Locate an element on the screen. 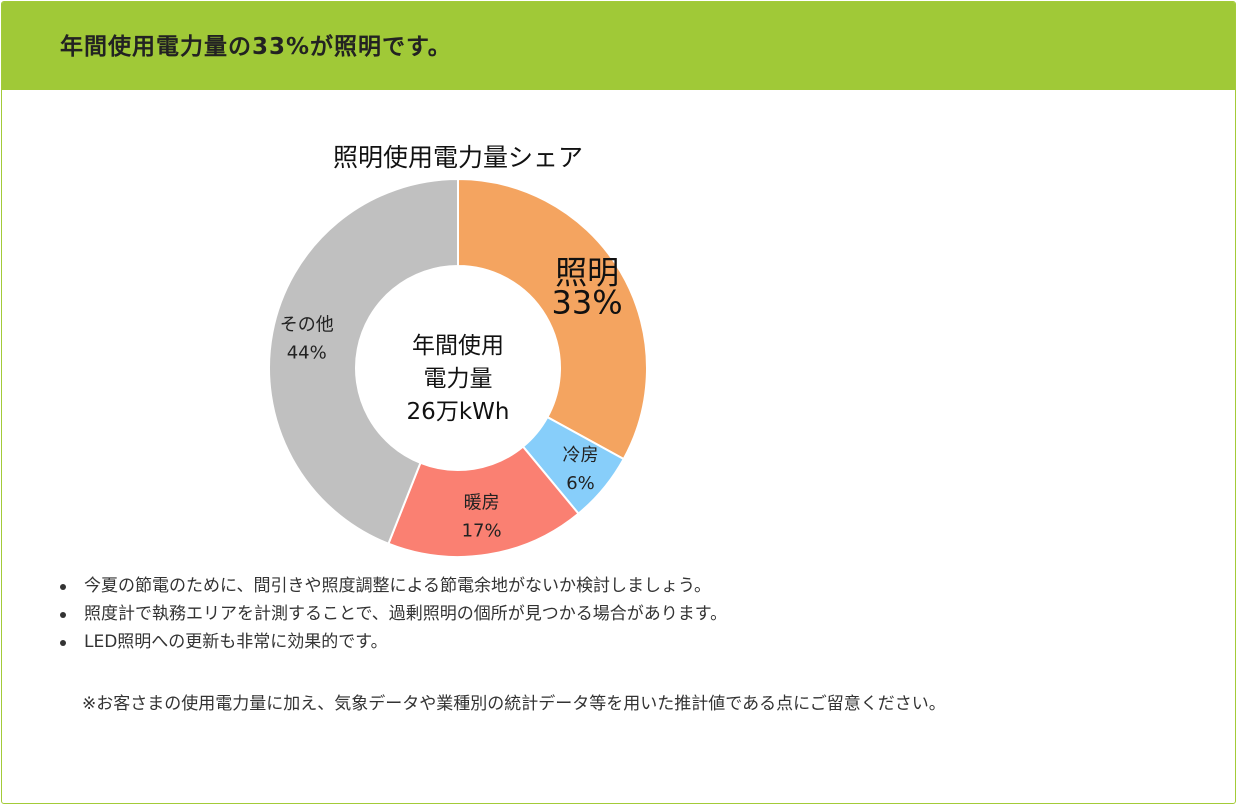 Image resolution: width=1239 pixels, height=807 pixels. chart-title: 照明使用電力量シェア is located at coordinates (458, 157).